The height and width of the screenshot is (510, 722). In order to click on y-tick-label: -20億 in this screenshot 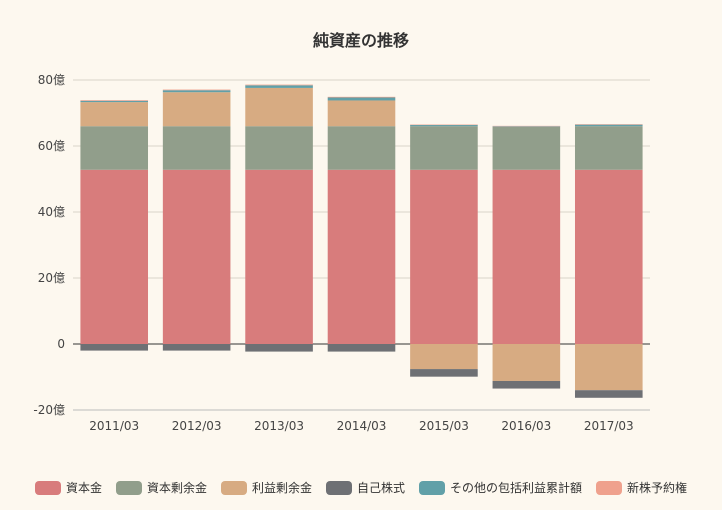, I will do `click(49, 410)`.